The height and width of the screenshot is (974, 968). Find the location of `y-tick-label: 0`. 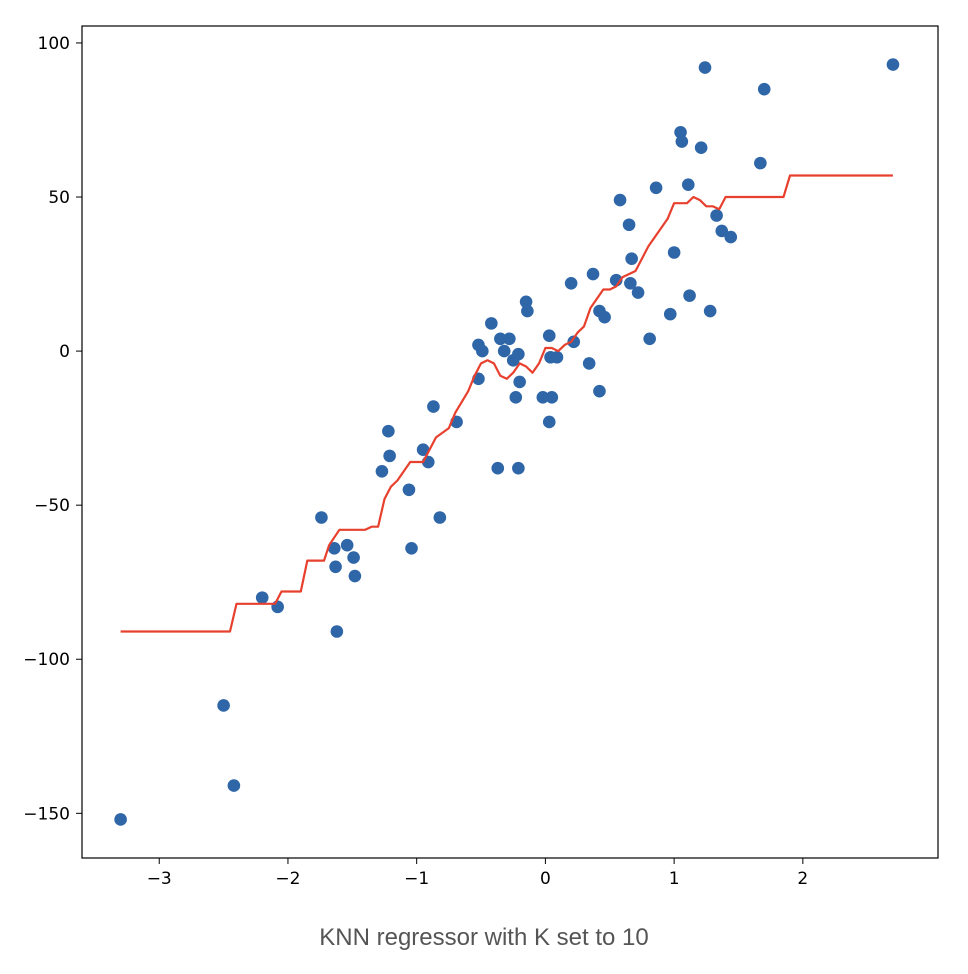

y-tick-label: 0 is located at coordinates (64, 352).